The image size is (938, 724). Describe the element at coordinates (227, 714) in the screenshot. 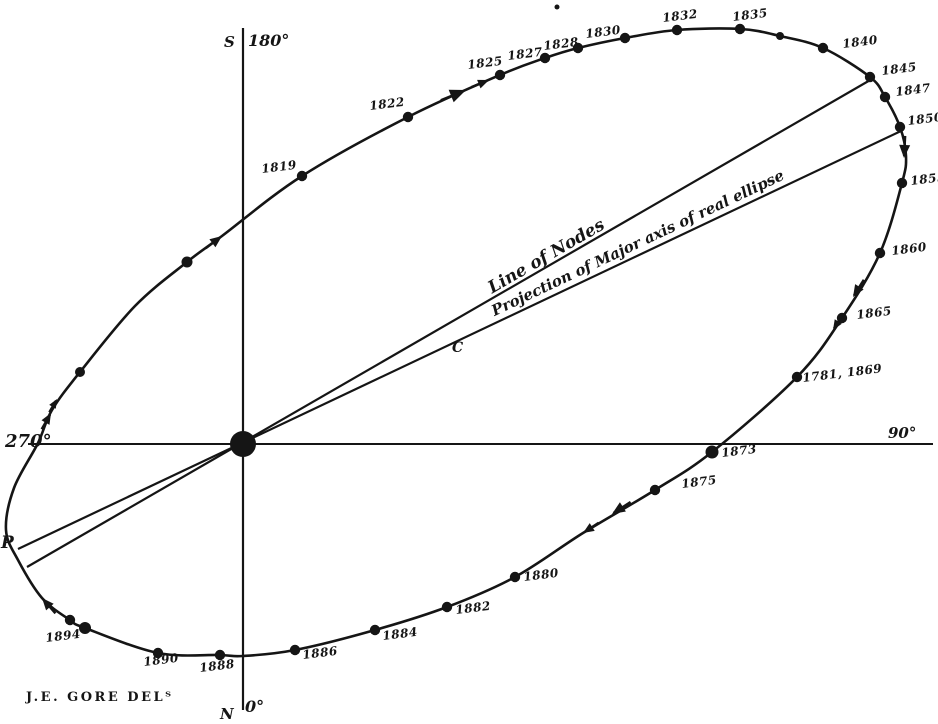

I see `compass-north-label: N` at that location.